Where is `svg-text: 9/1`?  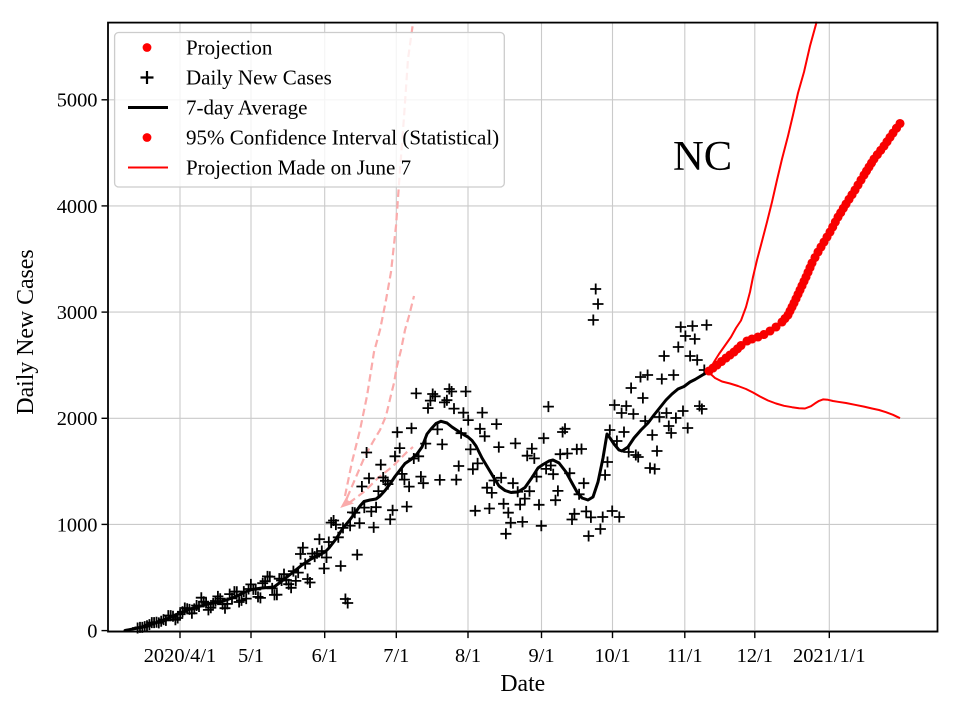
svg-text: 9/1 is located at coordinates (541, 656).